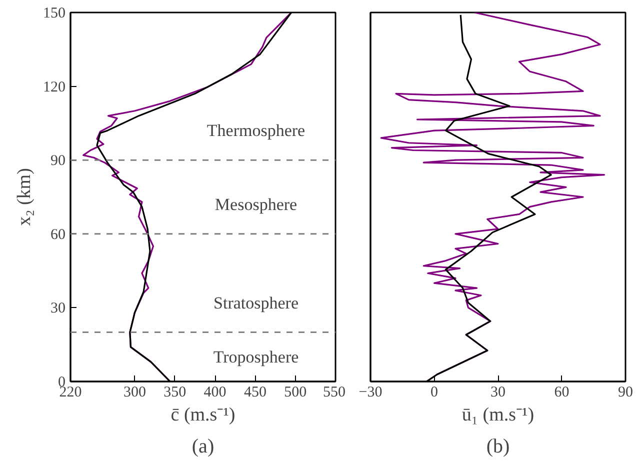  Describe the element at coordinates (370, 392) in the screenshot. I see `x-tick-label: −30` at that location.